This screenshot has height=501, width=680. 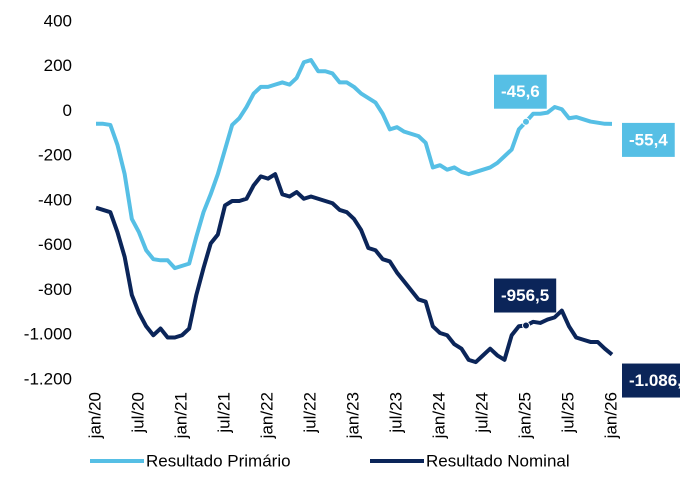 I want to click on y-tick-label: -600, so click(x=55, y=244).